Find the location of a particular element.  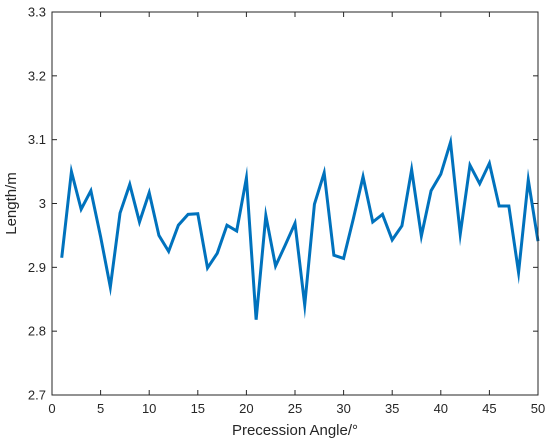

x-tick-label: 30 is located at coordinates (343, 408).